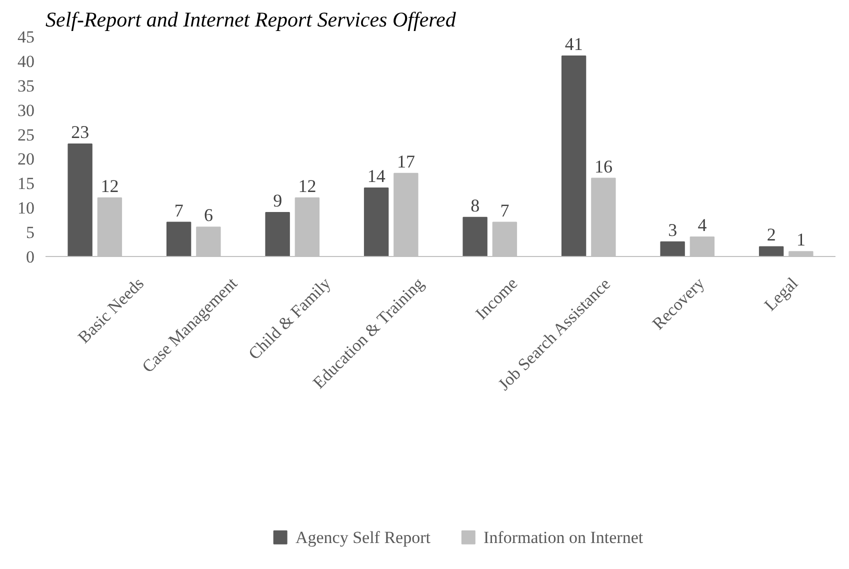  What do you see at coordinates (26, 159) in the screenshot?
I see `y-tick-label: 20` at bounding box center [26, 159].